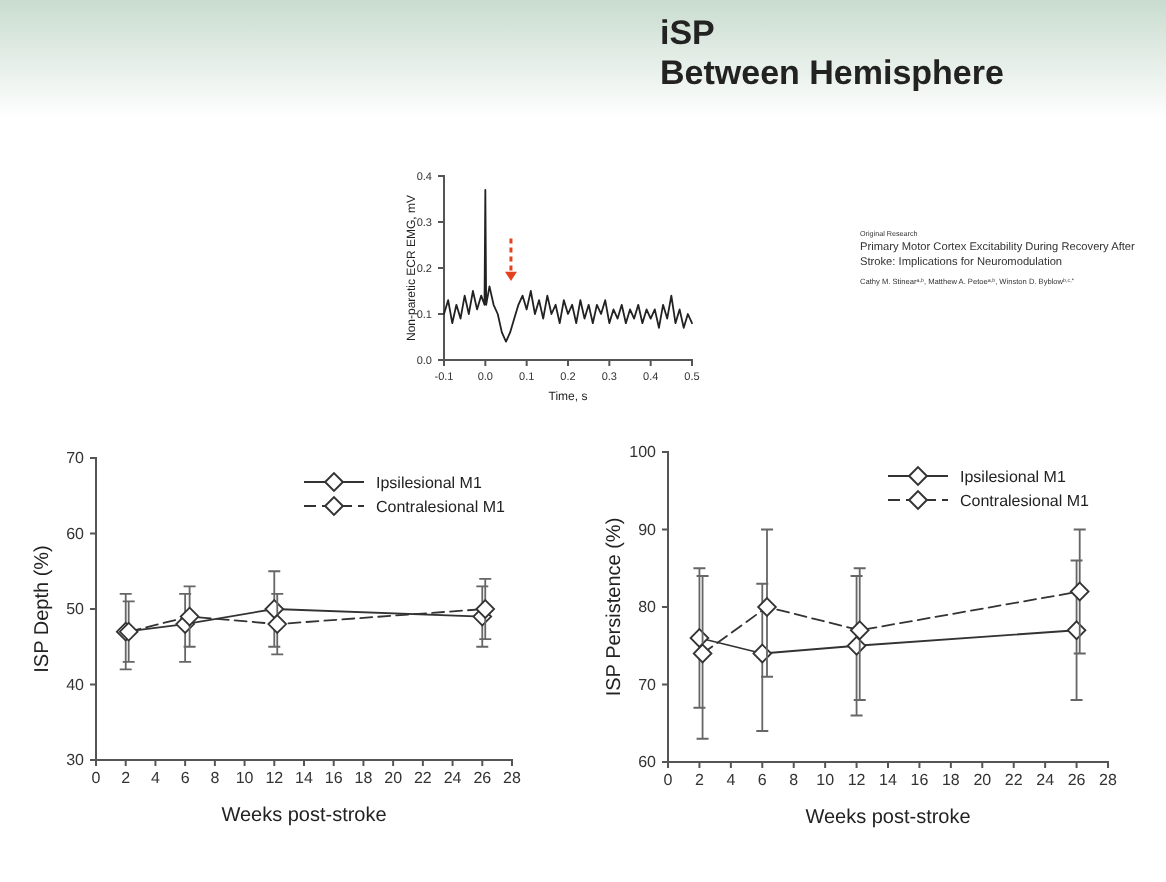 This screenshot has height=882, width=1166. I want to click on y-tick-label: 30, so click(76, 760).